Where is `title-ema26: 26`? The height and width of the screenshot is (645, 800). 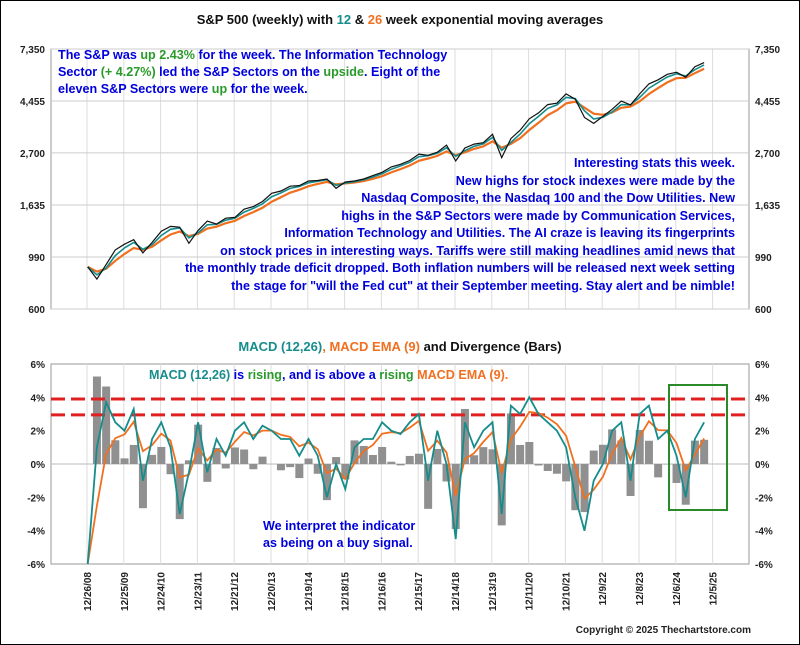
title-ema26: 26 is located at coordinates (375, 19).